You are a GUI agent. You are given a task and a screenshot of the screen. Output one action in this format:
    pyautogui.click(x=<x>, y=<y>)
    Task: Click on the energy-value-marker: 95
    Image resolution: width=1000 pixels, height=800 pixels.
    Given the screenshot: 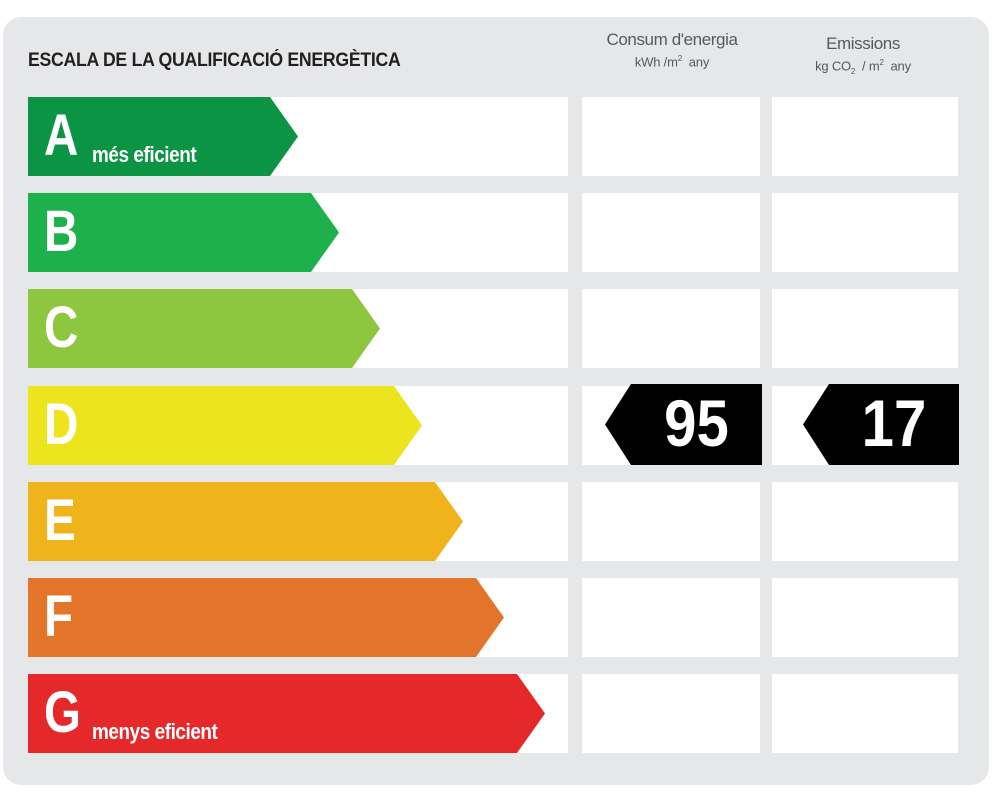 What is the action you would take?
    pyautogui.click(x=683, y=424)
    